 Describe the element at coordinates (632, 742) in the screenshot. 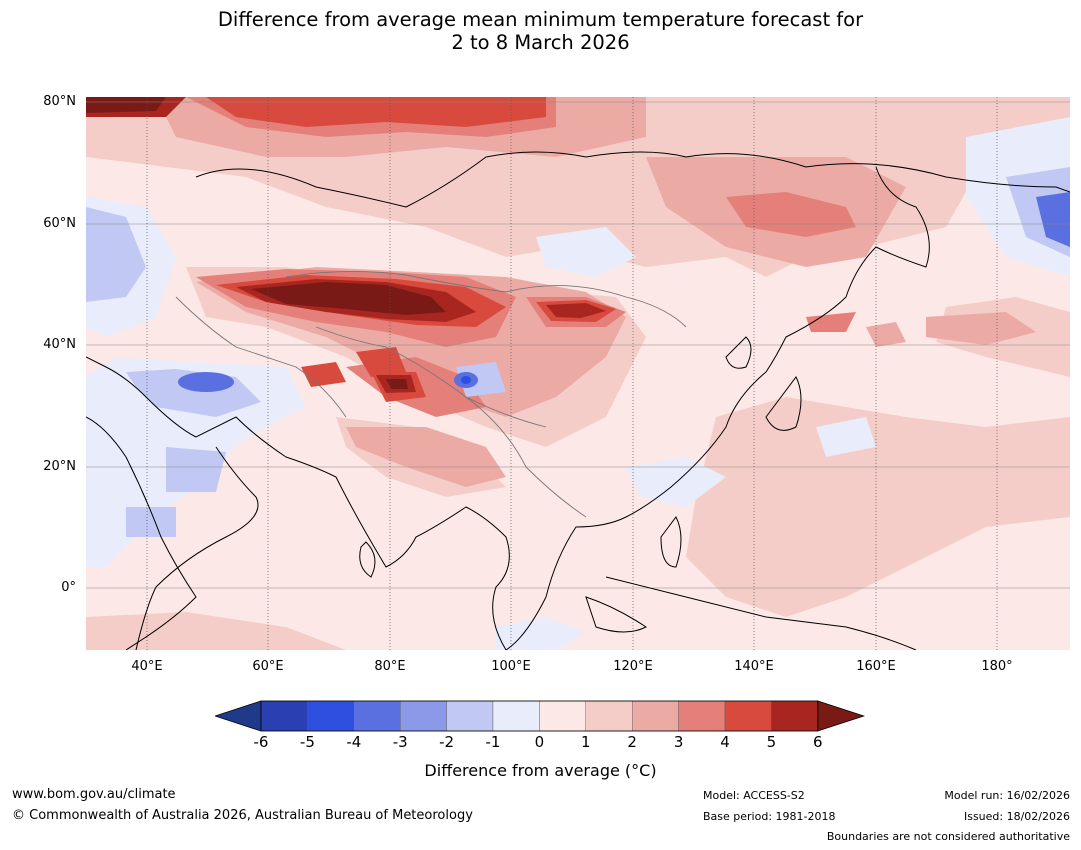

I see `colorbar-tick-label: 2` at that location.